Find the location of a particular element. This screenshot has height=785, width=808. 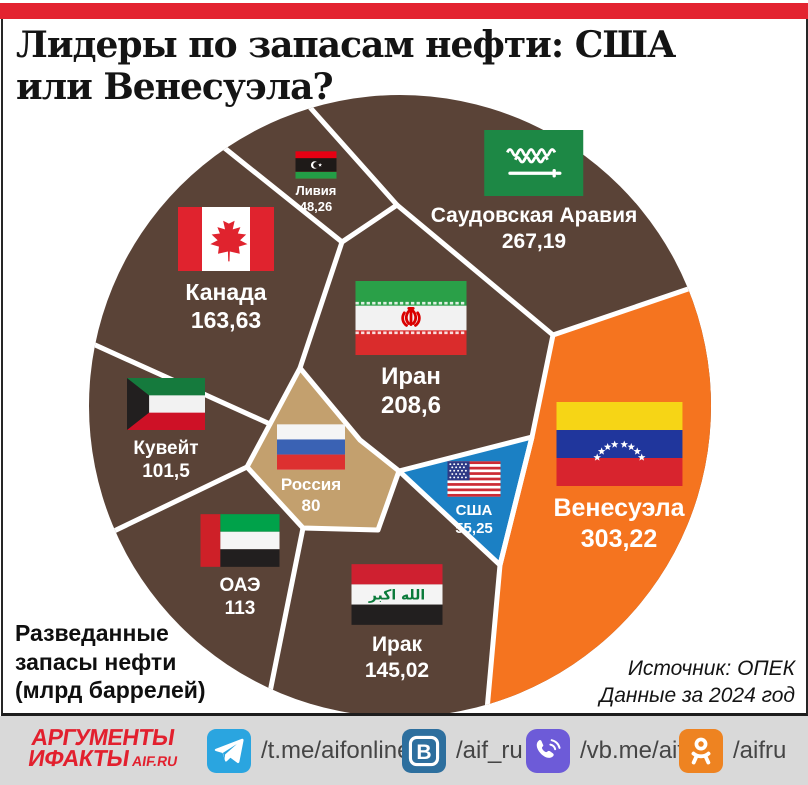

chart-note: Разведанные запасы нефти (млрд баррелей) is located at coordinates (110, 662).